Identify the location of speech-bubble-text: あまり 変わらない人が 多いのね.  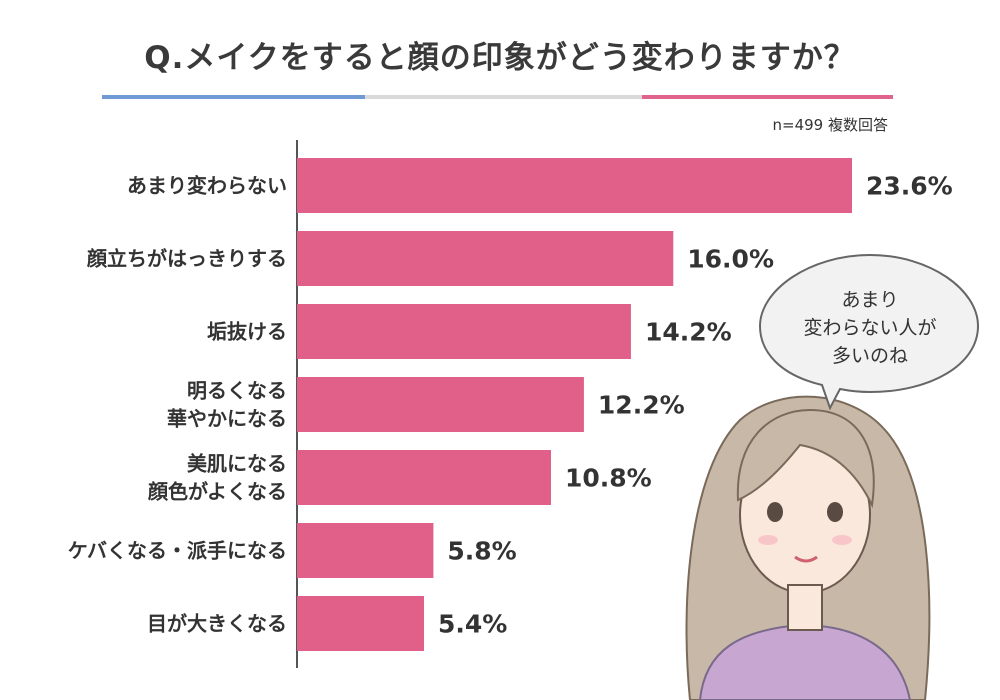
(870, 328).